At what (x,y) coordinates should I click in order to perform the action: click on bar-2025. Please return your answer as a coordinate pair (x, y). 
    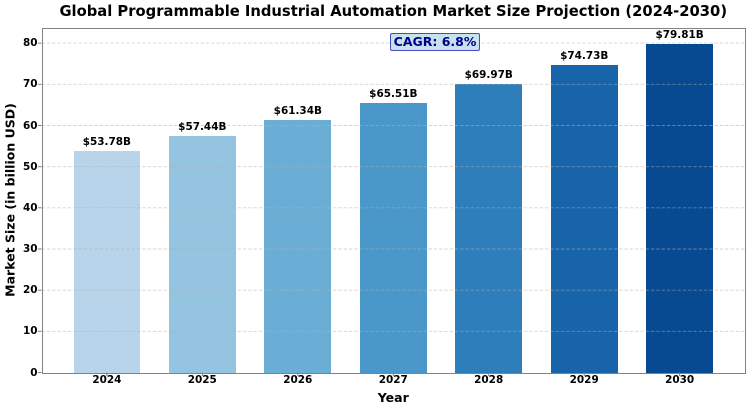
    Looking at the image, I should click on (202, 255).